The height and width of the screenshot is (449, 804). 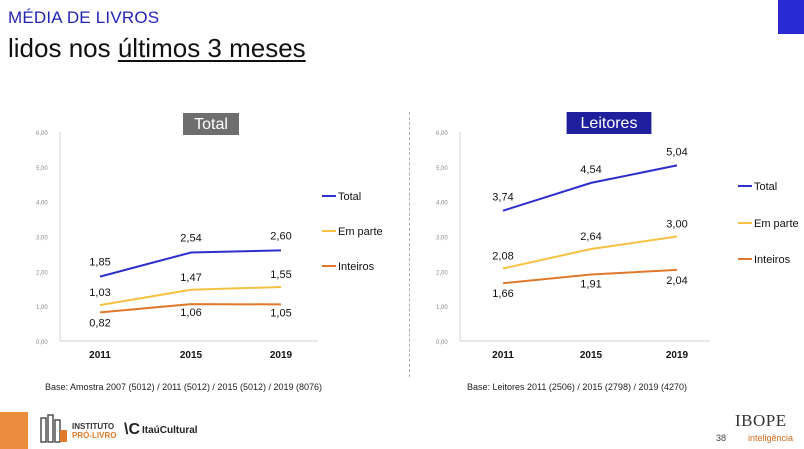 I want to click on data-label: 4,54, so click(x=590, y=170).